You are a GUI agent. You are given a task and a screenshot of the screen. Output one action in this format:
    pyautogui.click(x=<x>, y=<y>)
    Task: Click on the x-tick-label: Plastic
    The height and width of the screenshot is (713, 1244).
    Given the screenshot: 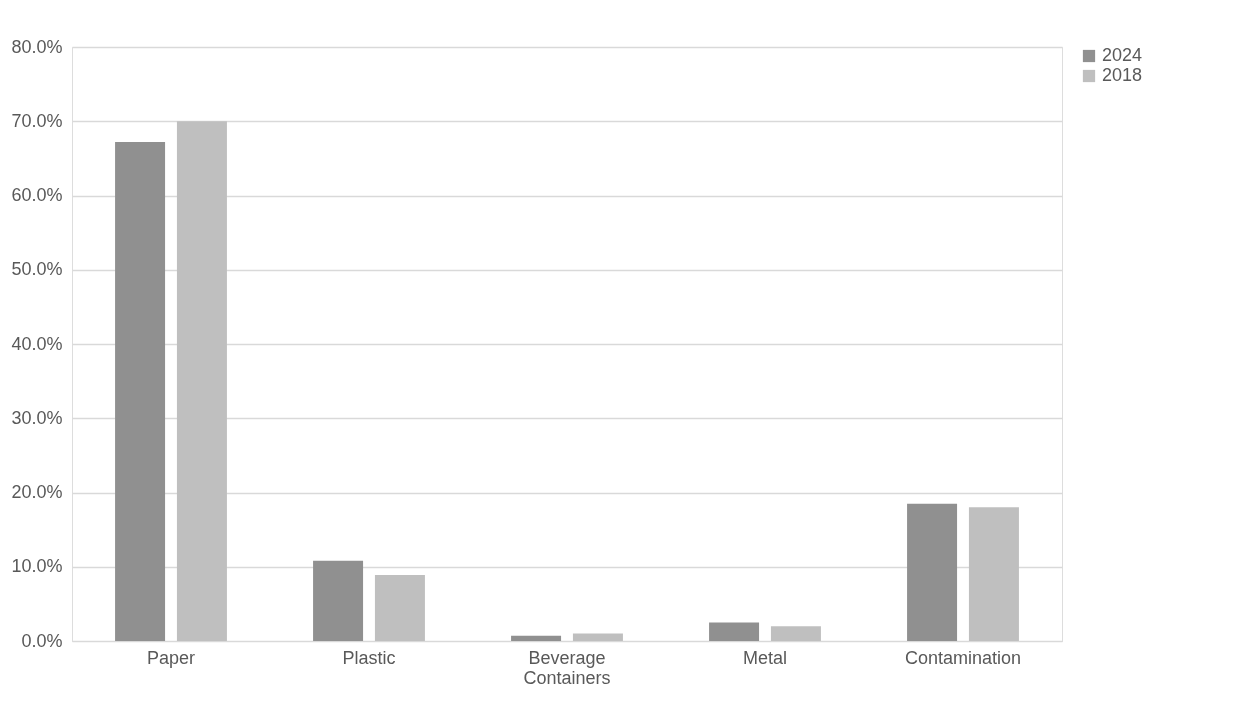 What is the action you would take?
    pyautogui.click(x=369, y=657)
    